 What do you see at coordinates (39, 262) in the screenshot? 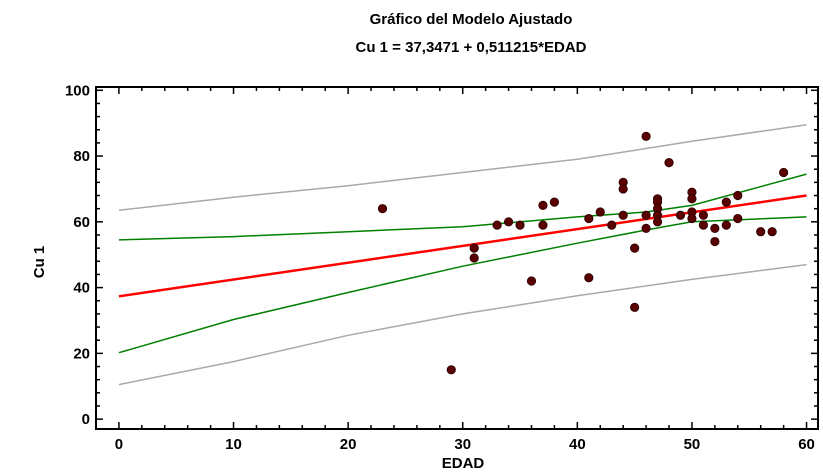
I see `y-axis-label: Cu 1` at bounding box center [39, 262].